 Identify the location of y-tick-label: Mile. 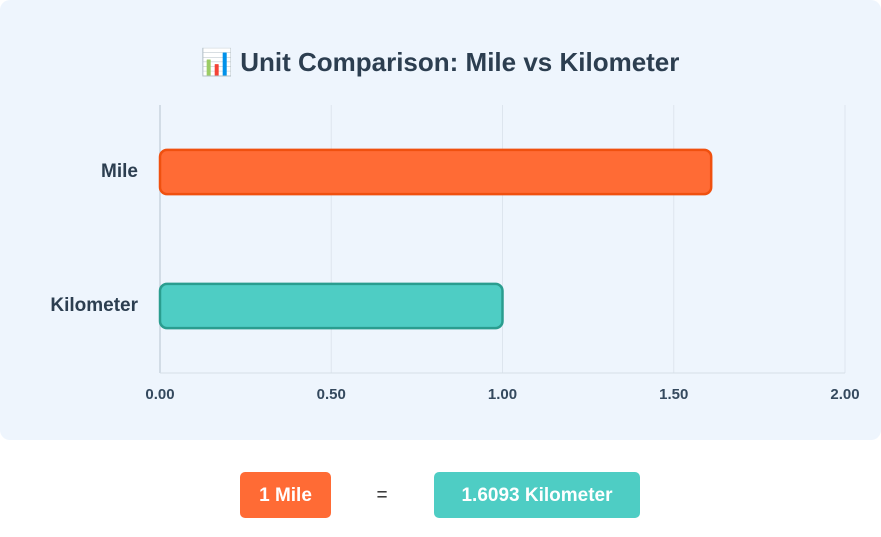
(119, 171).